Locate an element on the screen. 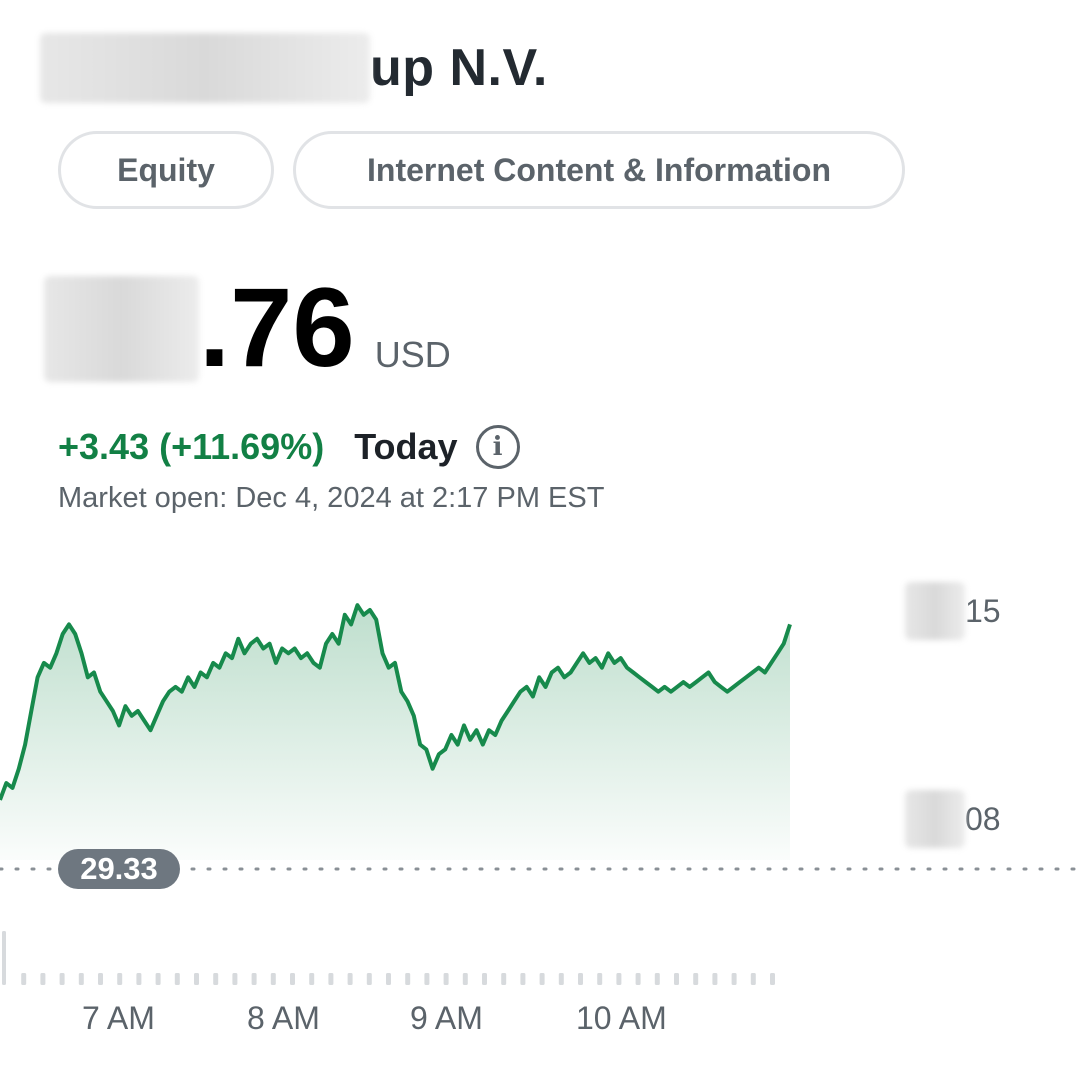 The height and width of the screenshot is (1072, 1080). price-value: .76 is located at coordinates (277, 327).